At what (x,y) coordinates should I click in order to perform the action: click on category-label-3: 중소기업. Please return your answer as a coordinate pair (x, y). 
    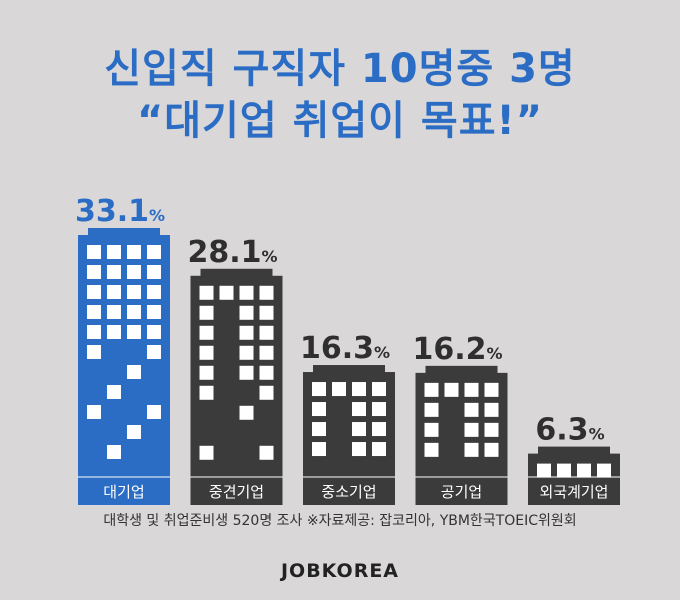
    Looking at the image, I should click on (348, 492).